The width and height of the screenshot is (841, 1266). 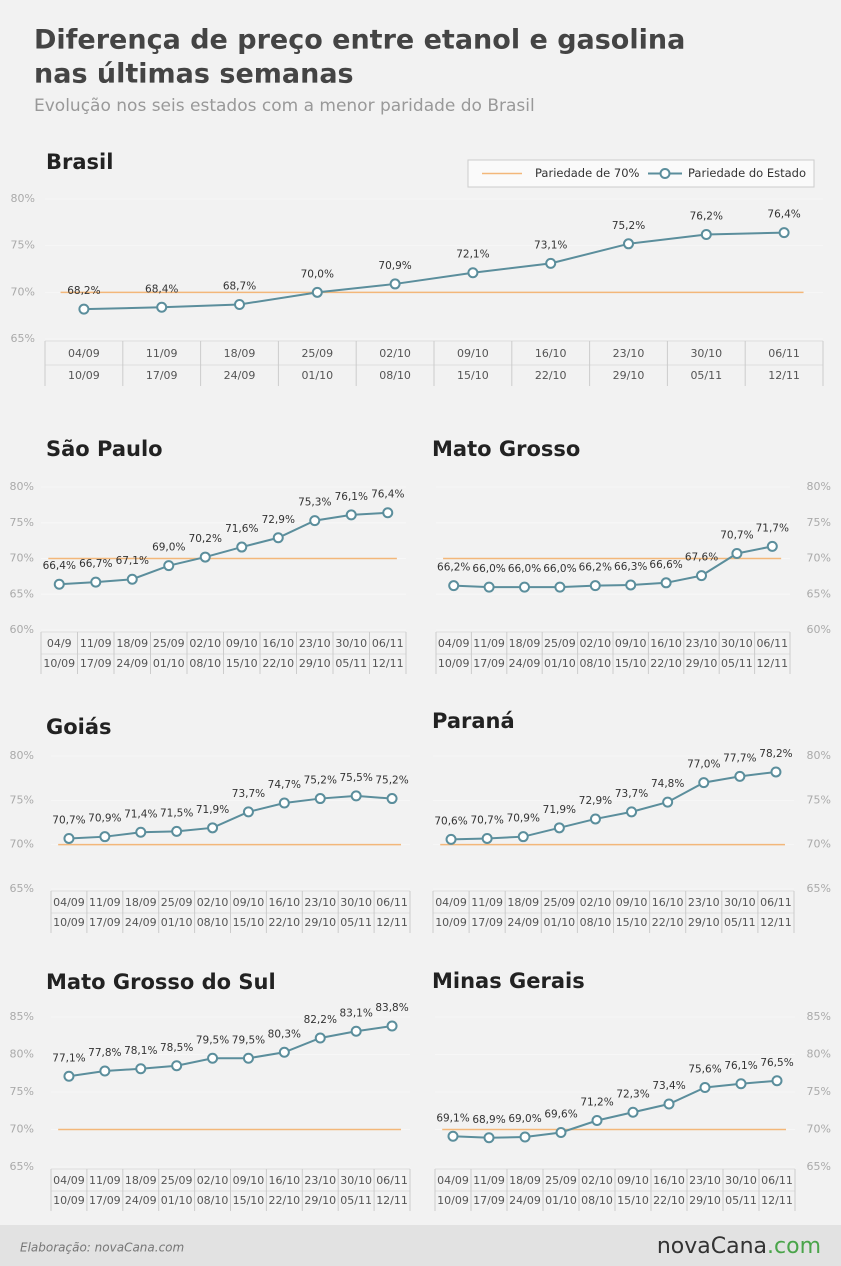 I want to click on data-label: 75,3%, so click(x=314, y=503).